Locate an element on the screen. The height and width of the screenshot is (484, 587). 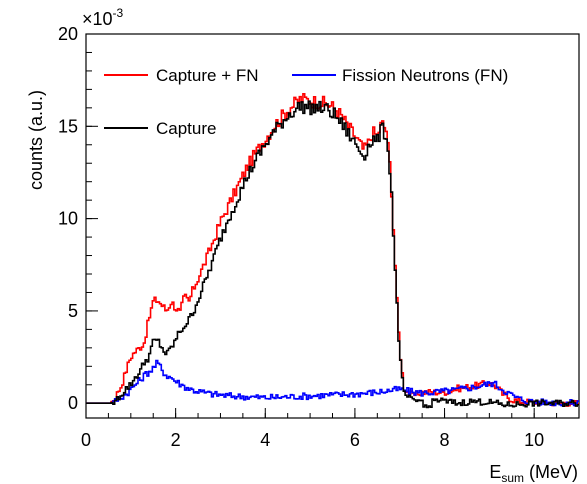
y-tick-label: 0 is located at coordinates (73, 403).